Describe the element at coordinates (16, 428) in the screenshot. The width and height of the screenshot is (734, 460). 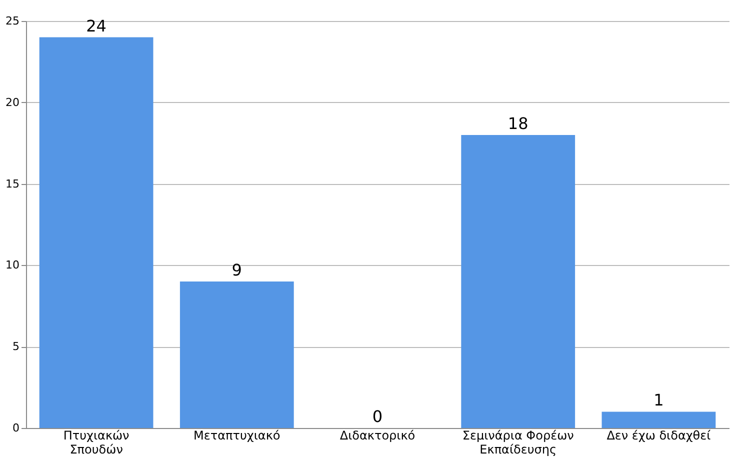
I see `y-tick-label: 0` at that location.